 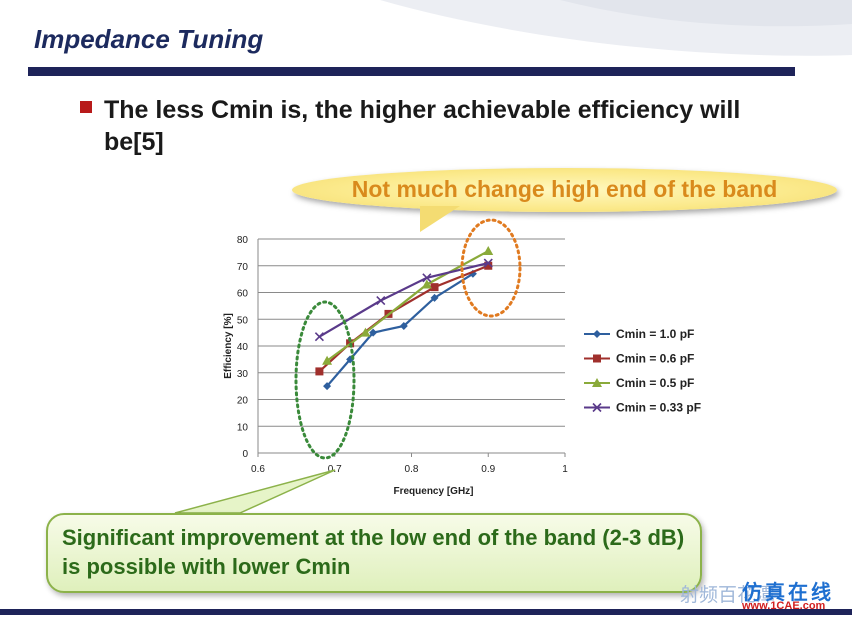 What do you see at coordinates (243, 374) in the screenshot?
I see `y-tick-label: 30` at bounding box center [243, 374].